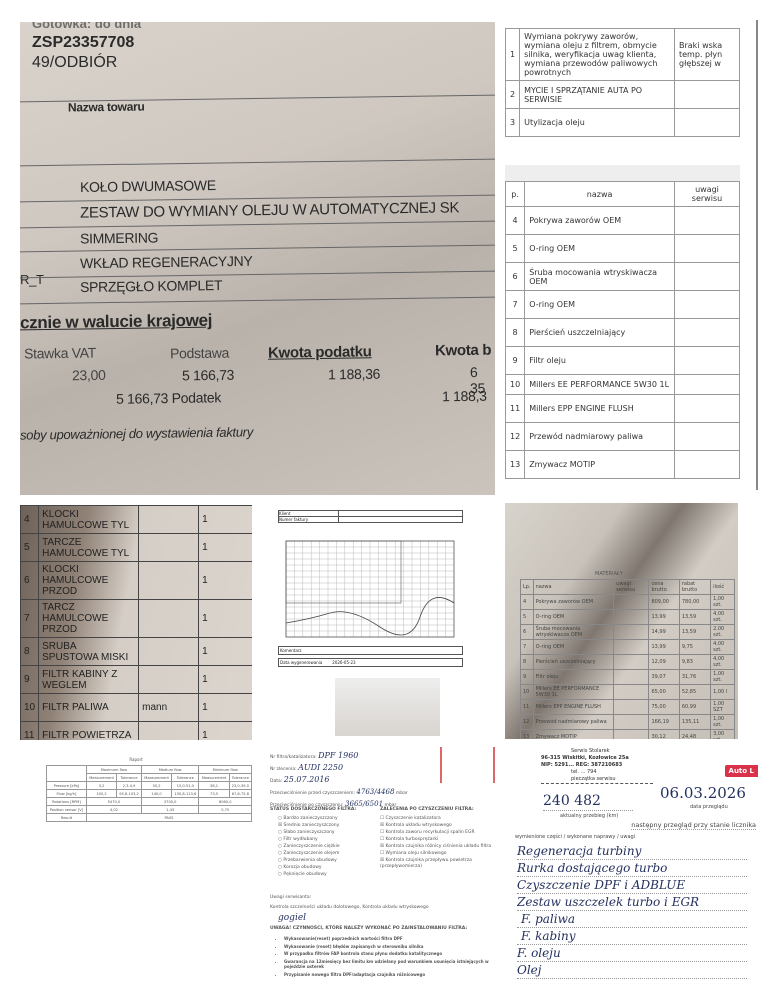 The height and width of the screenshot is (999, 758). What do you see at coordinates (185, 777) in the screenshot?
I see `subheader: Tolerance` at bounding box center [185, 777].